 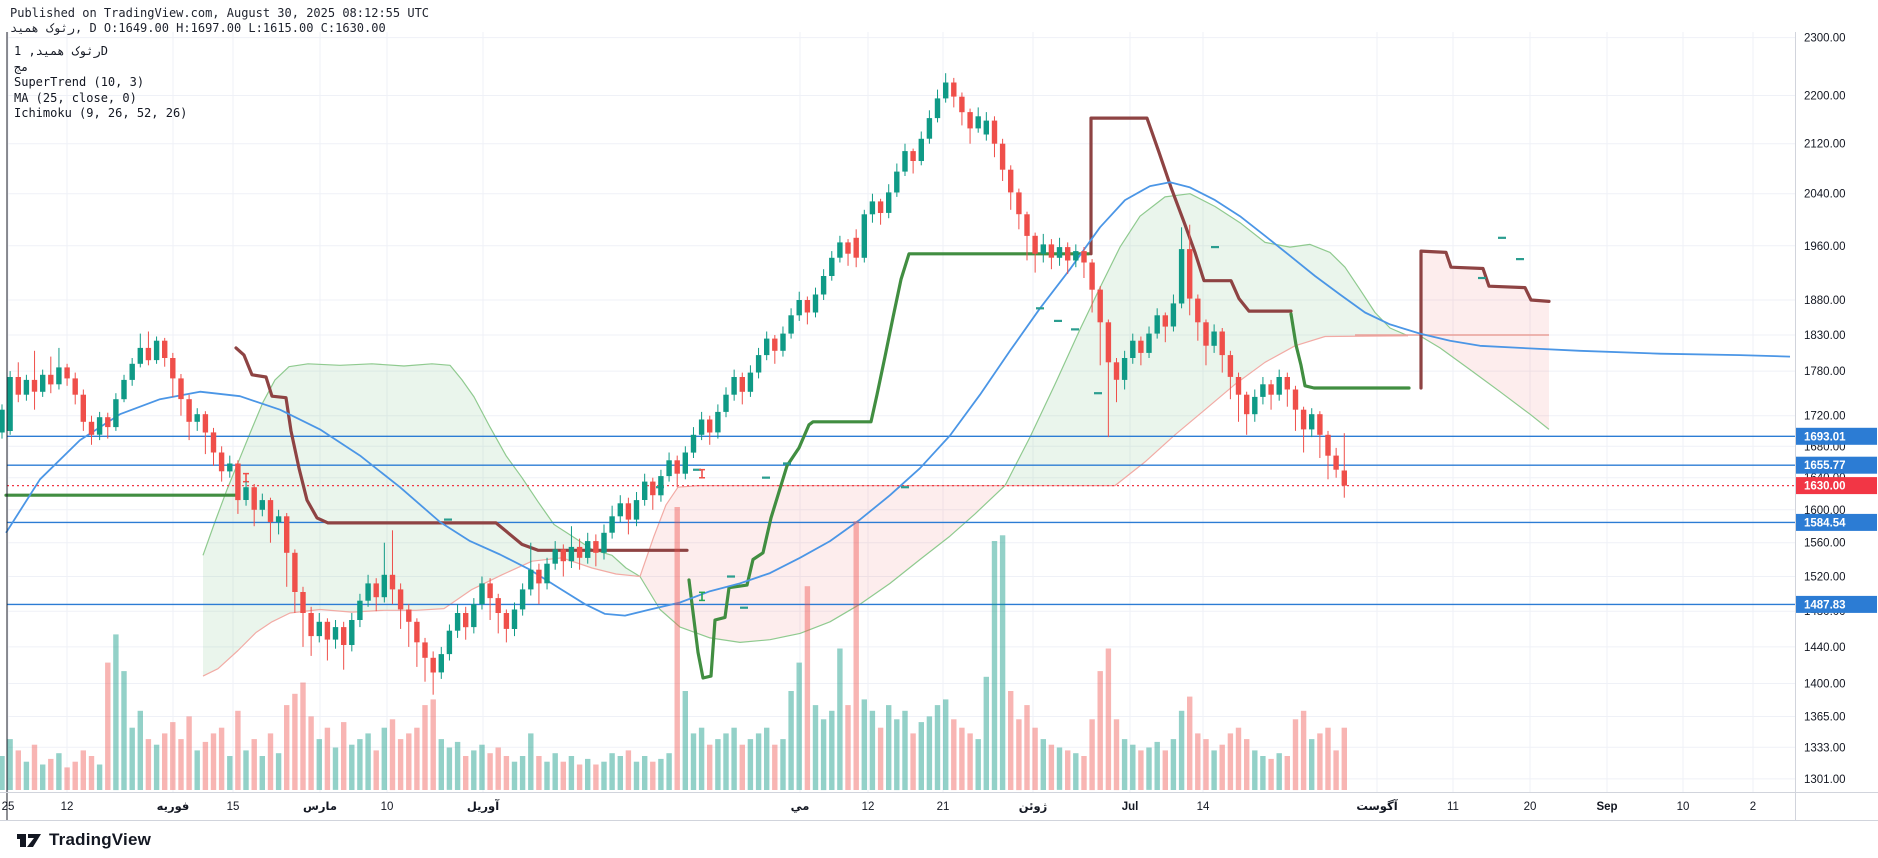 I want to click on time-axis-label: مارس, so click(x=320, y=807).